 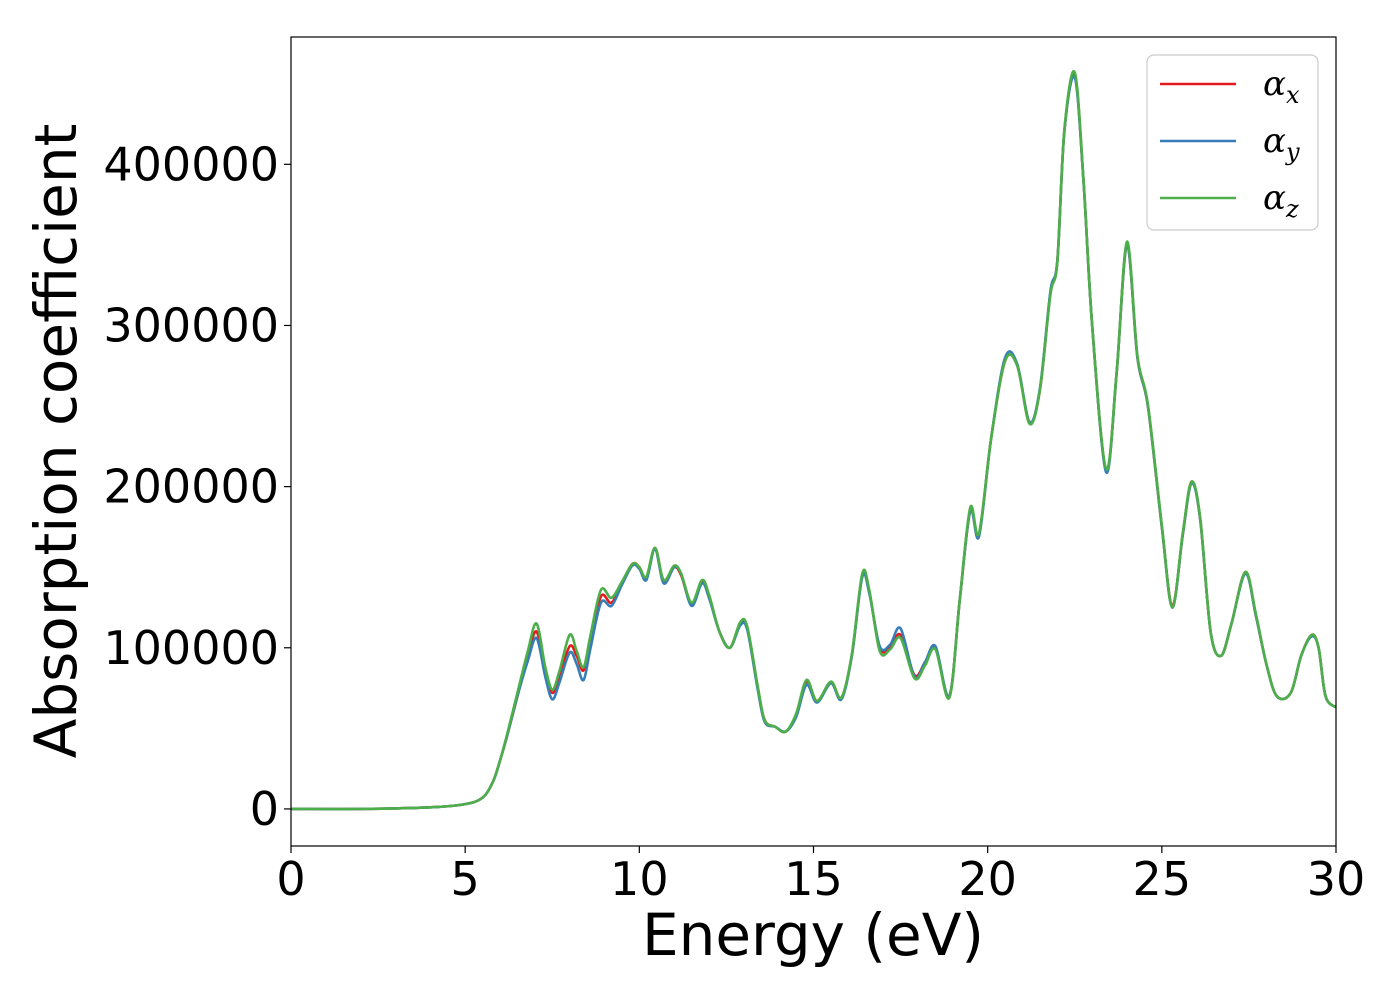 I want to click on x-axis: 0 5 10 15 20 25 30, so click(x=820, y=876).